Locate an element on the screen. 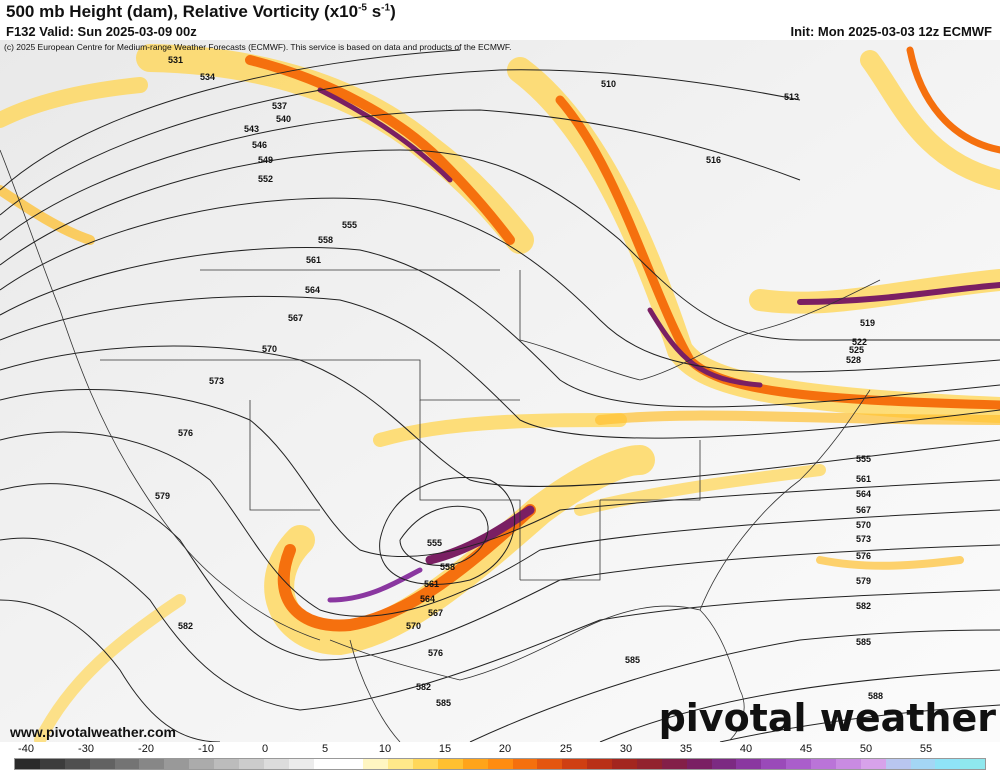 The height and width of the screenshot is (772, 1000). contour-label: 588 is located at coordinates (875, 696).